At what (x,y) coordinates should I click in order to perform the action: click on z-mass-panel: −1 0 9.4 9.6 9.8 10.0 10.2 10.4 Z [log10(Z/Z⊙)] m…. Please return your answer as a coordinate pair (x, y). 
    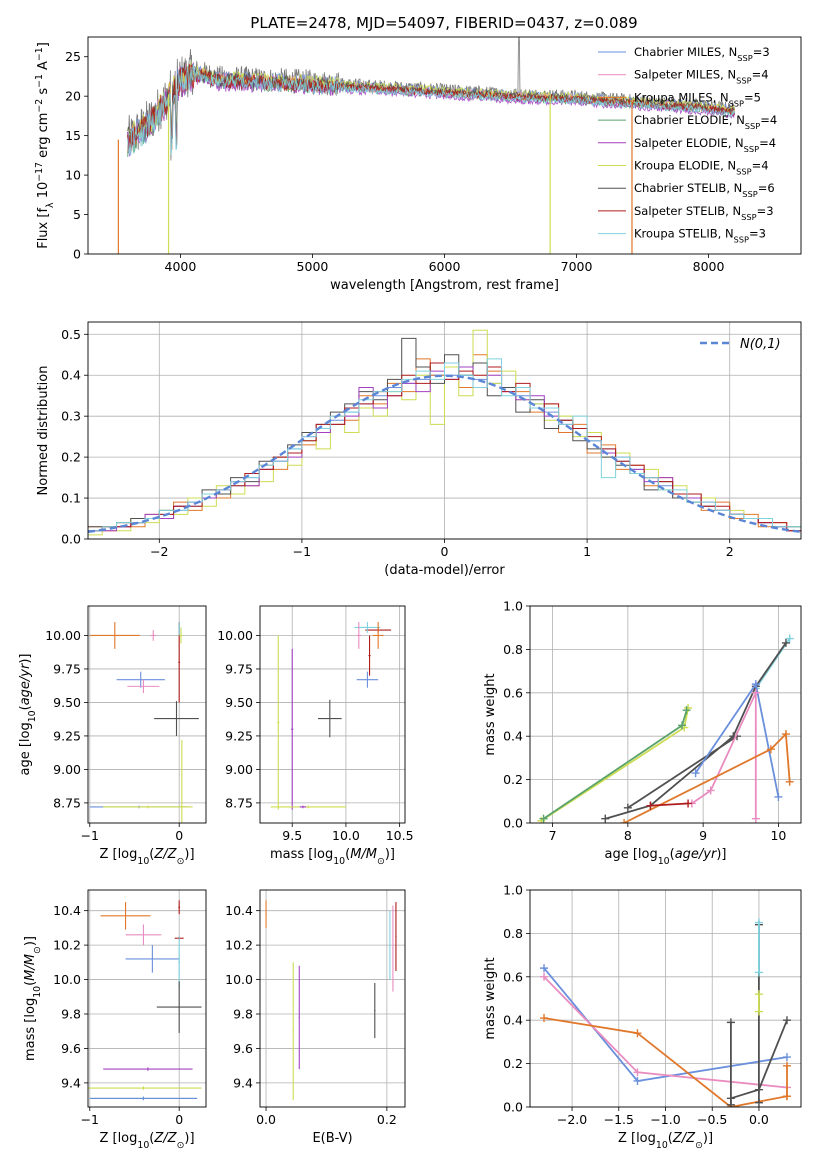
    Looking at the image, I should click on (115, 1020).